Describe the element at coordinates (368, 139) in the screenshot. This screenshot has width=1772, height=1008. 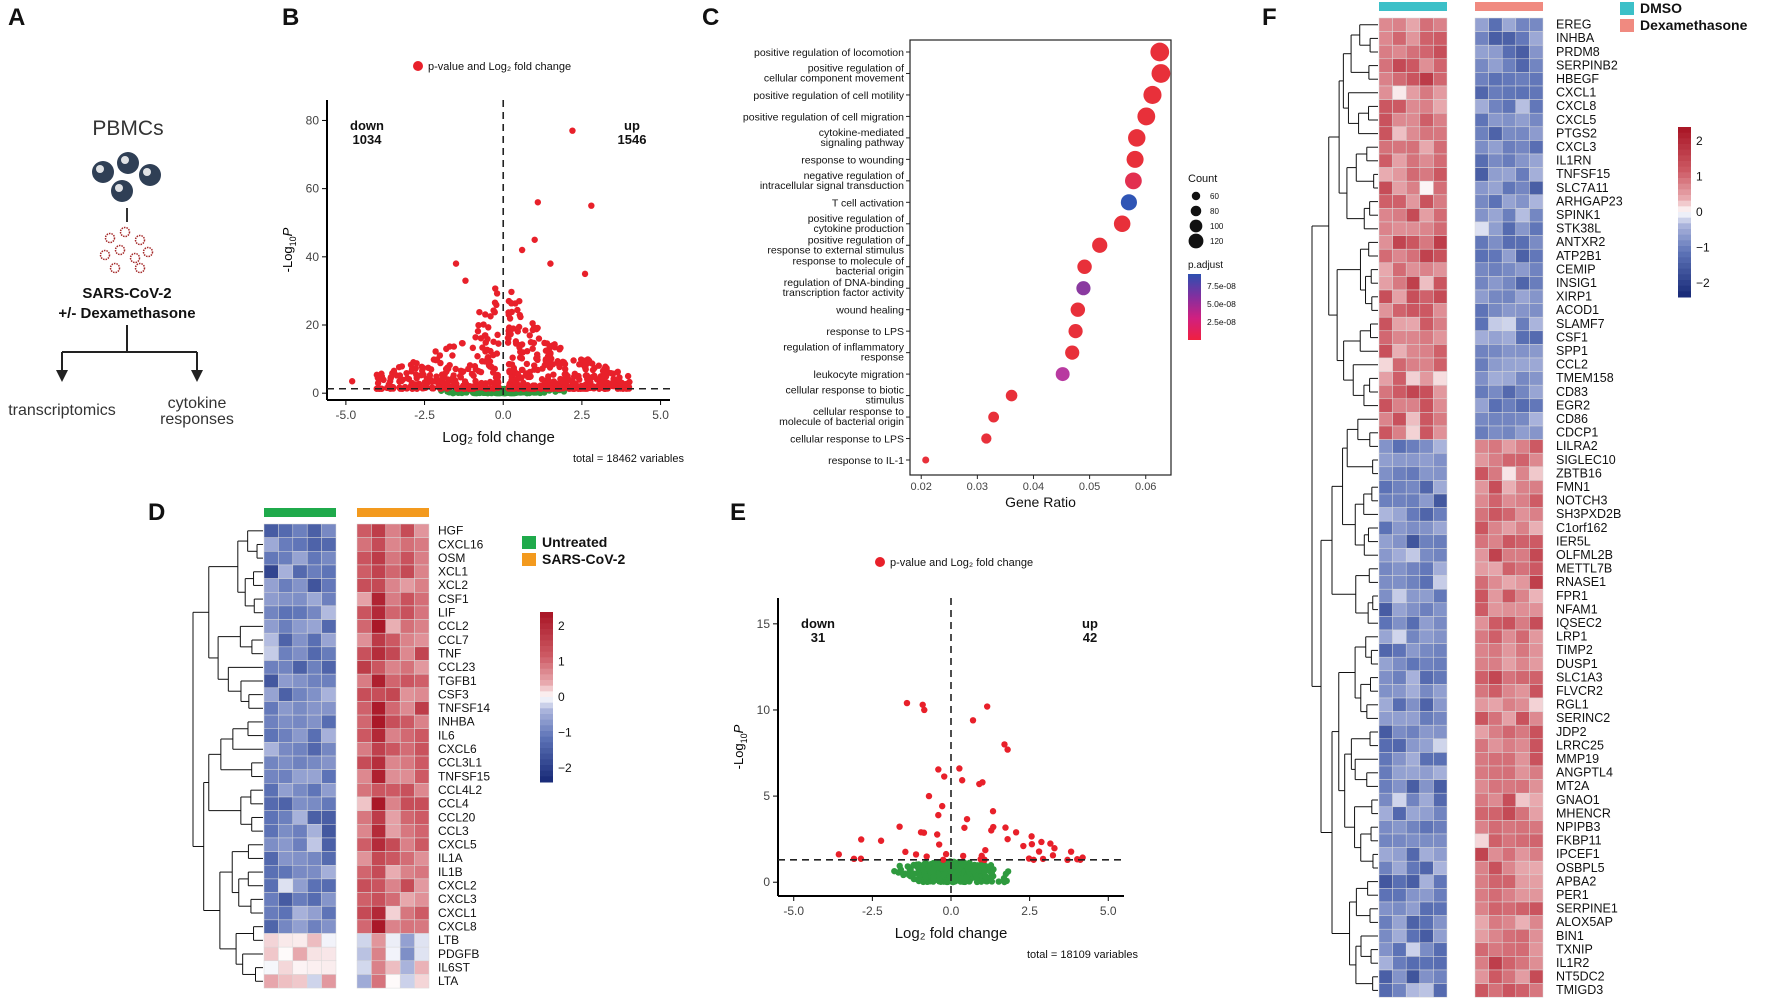
I see `down-count: 1034` at that location.